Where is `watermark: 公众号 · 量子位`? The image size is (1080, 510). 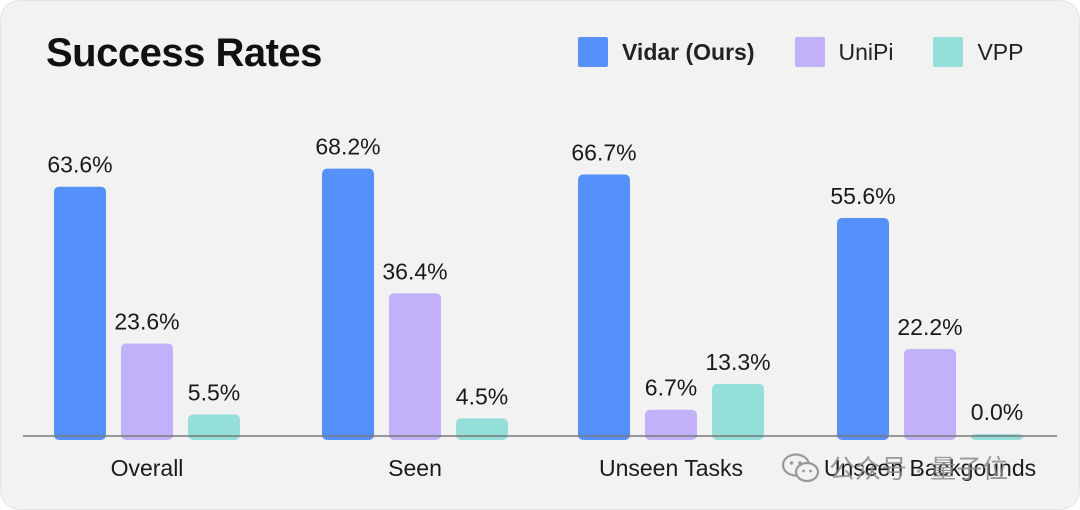 watermark: 公众号 · 量子位 is located at coordinates (894, 467).